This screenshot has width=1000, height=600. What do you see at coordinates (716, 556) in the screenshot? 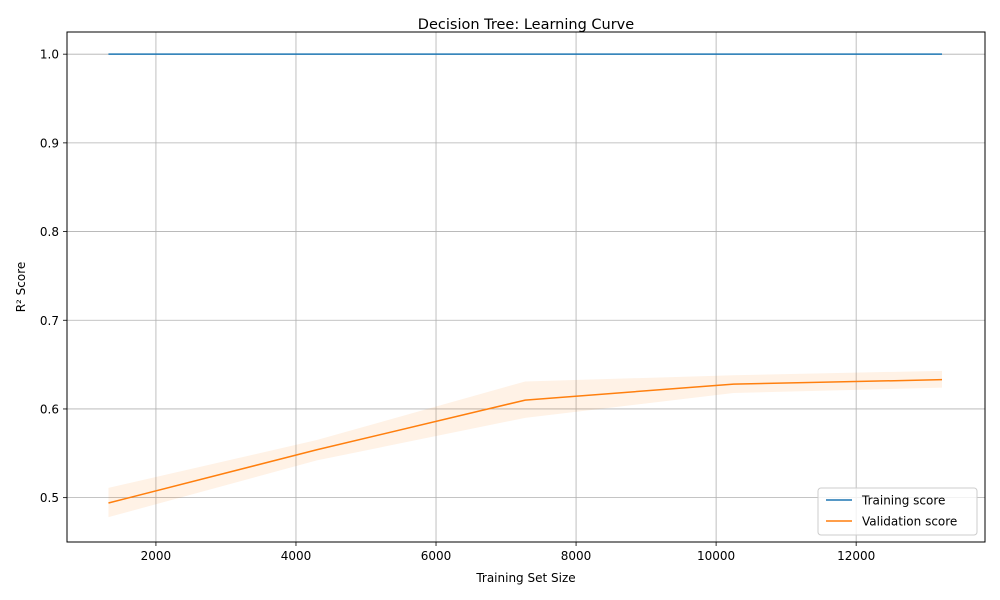
I see `x-tick-label: 10000` at bounding box center [716, 556].